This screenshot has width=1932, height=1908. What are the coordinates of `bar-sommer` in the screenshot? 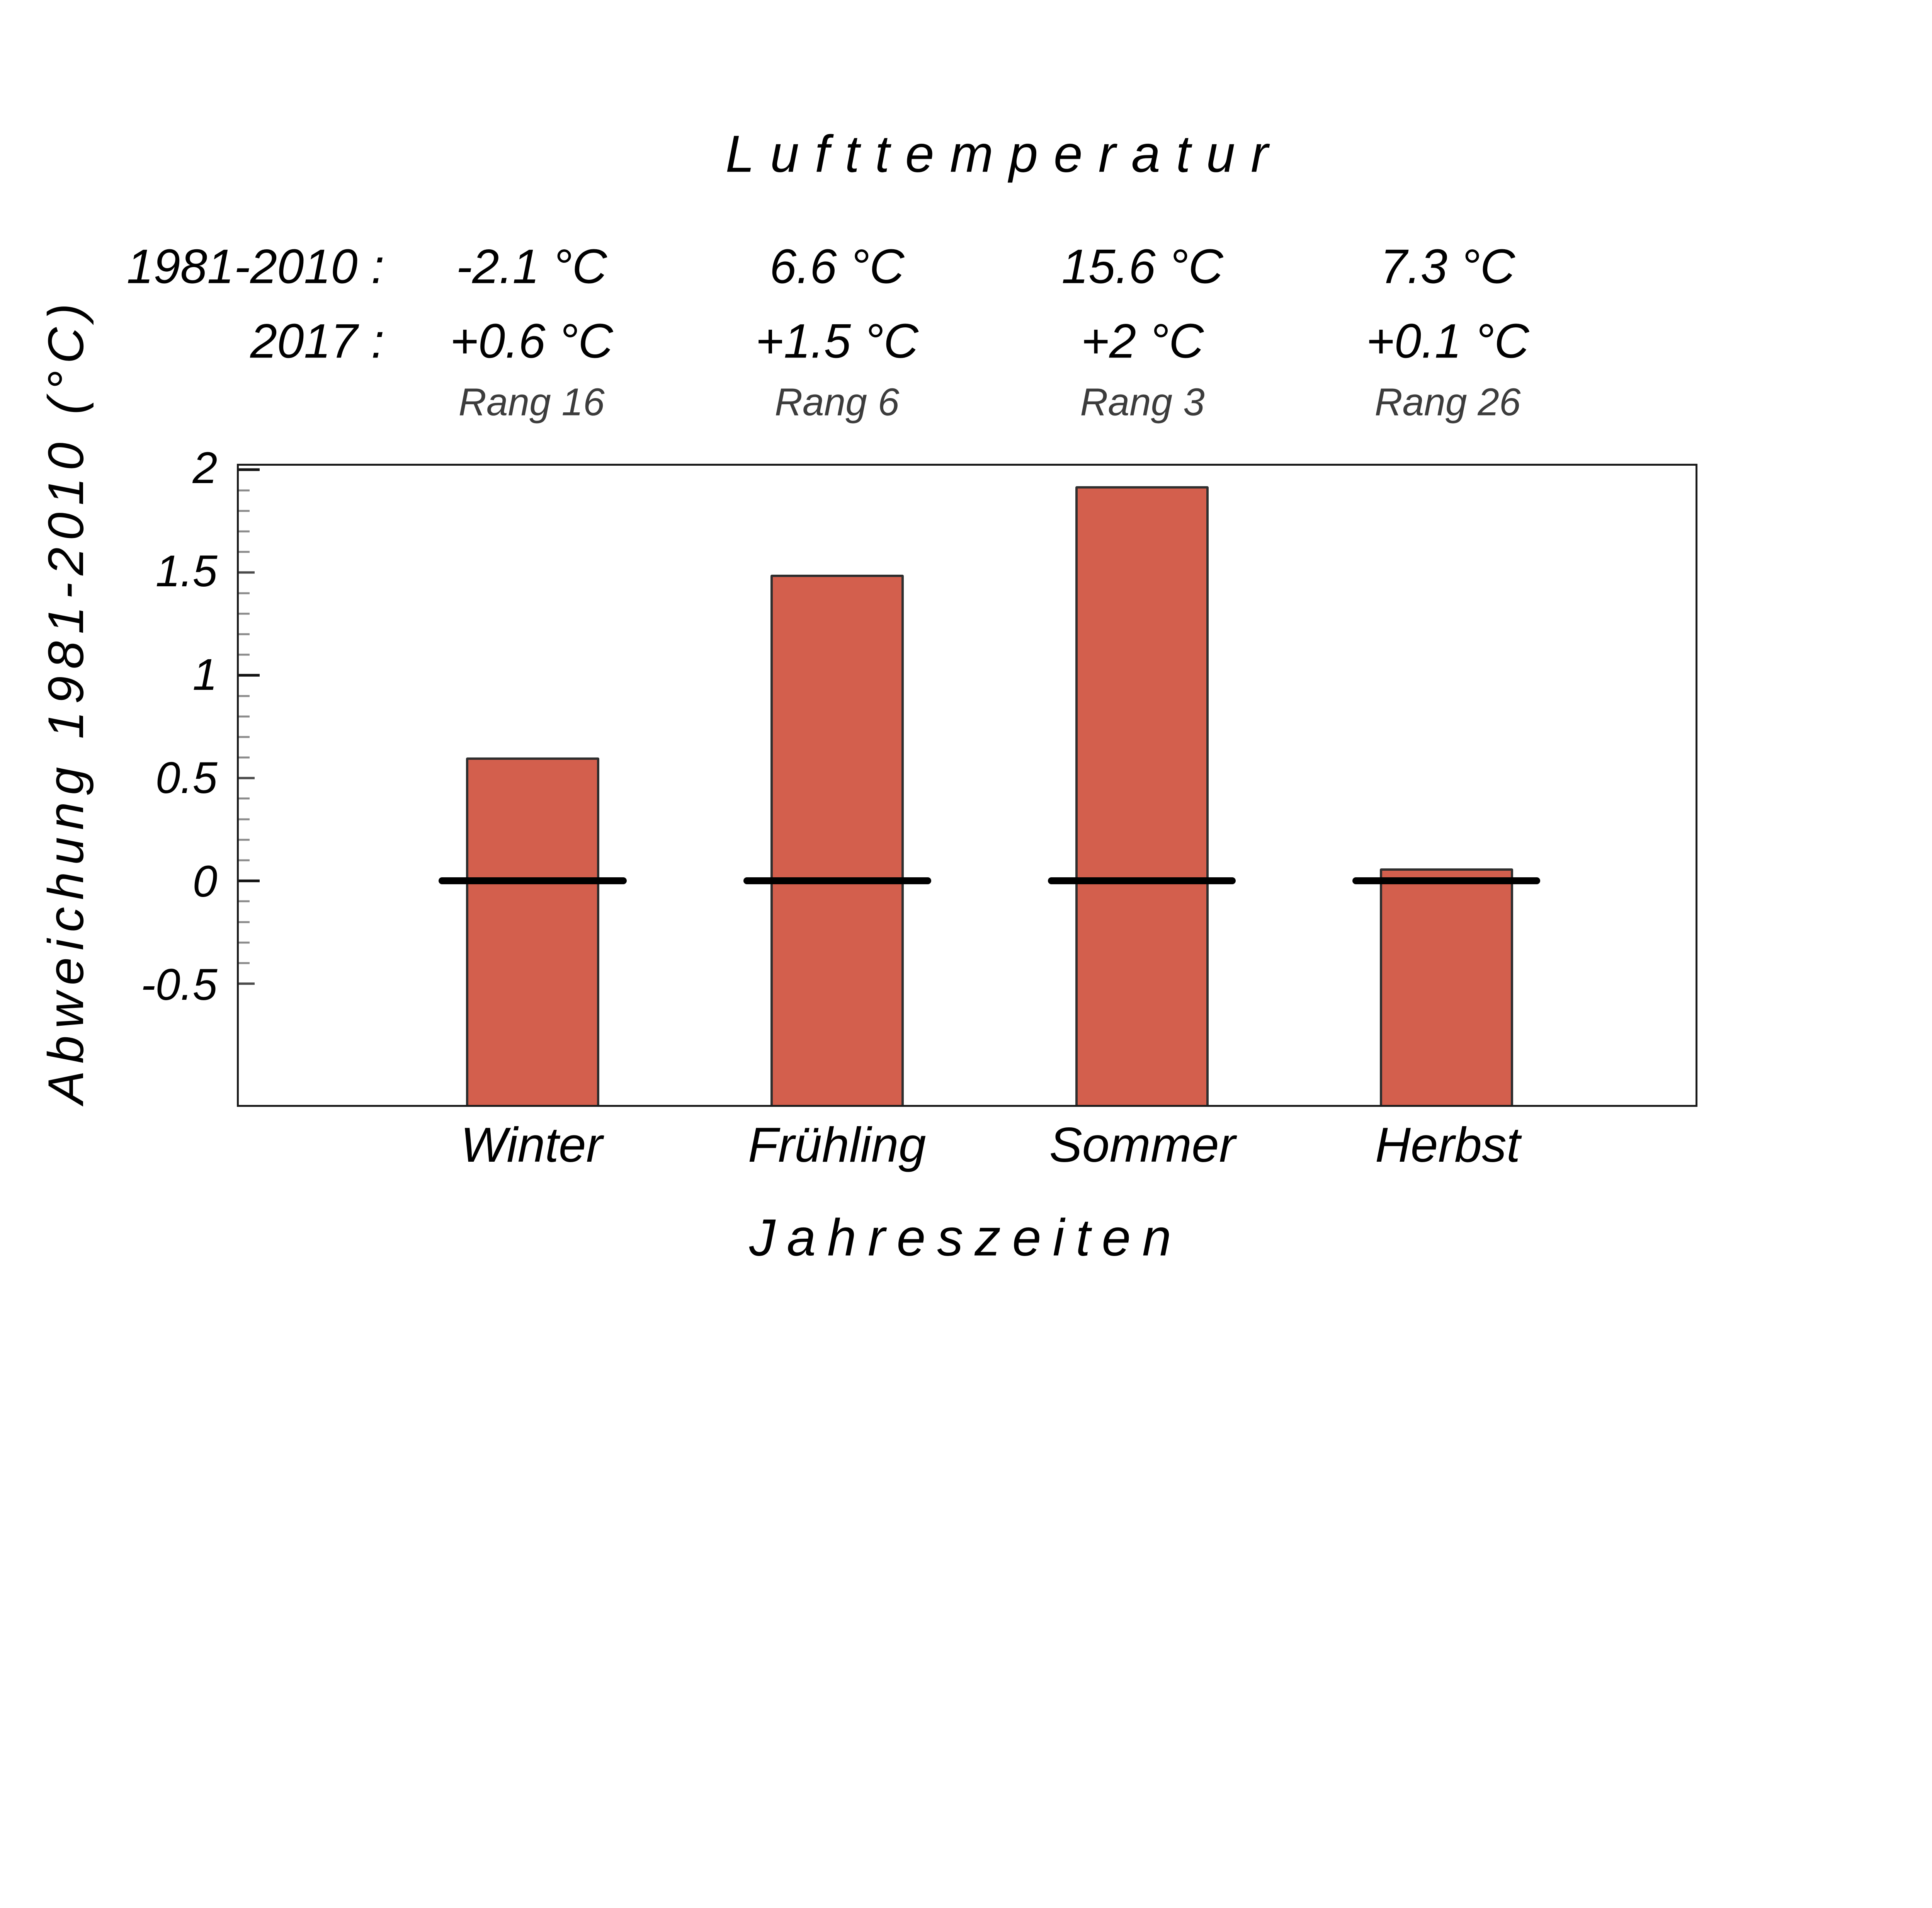 It's located at (1142, 795).